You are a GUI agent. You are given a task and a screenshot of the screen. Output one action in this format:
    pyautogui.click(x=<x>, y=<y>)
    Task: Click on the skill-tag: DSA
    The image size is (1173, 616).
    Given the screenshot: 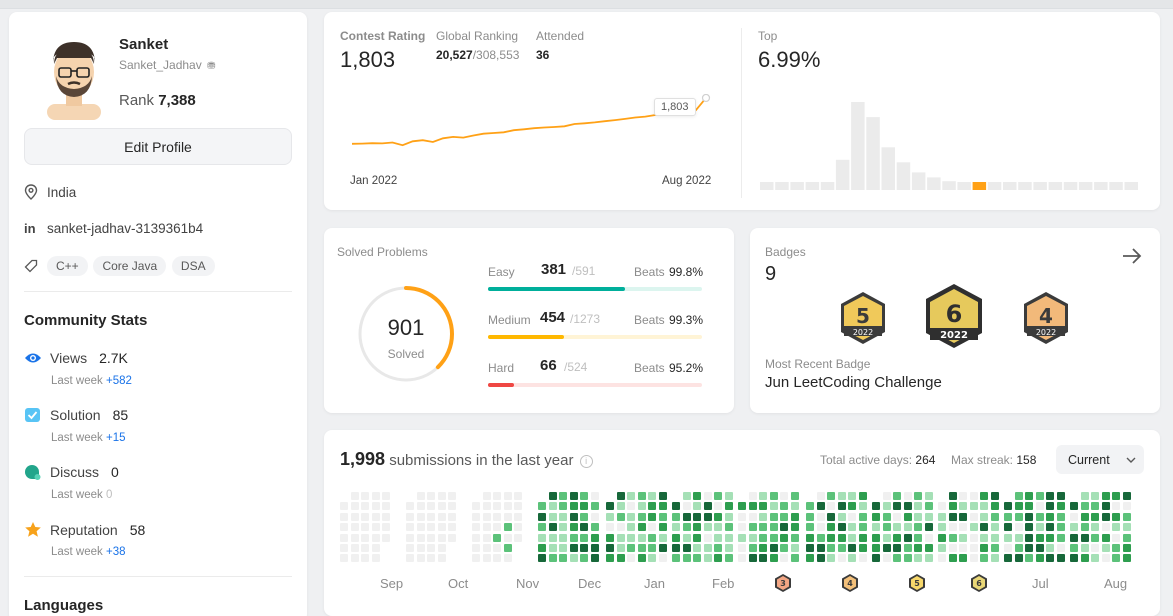 What is the action you would take?
    pyautogui.click(x=193, y=266)
    